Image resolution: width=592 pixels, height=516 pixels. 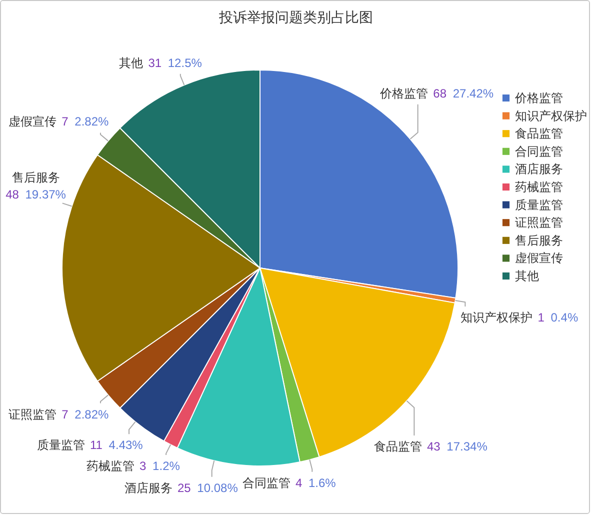 I want to click on slice-label: 证照监管, so click(x=32, y=414).